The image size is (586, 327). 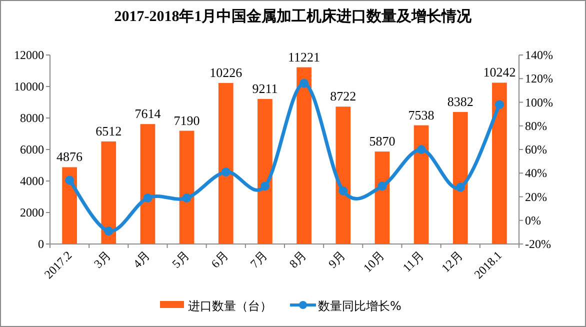 What do you see at coordinates (41, 244) in the screenshot?
I see `y-tick-label: 0` at bounding box center [41, 244].